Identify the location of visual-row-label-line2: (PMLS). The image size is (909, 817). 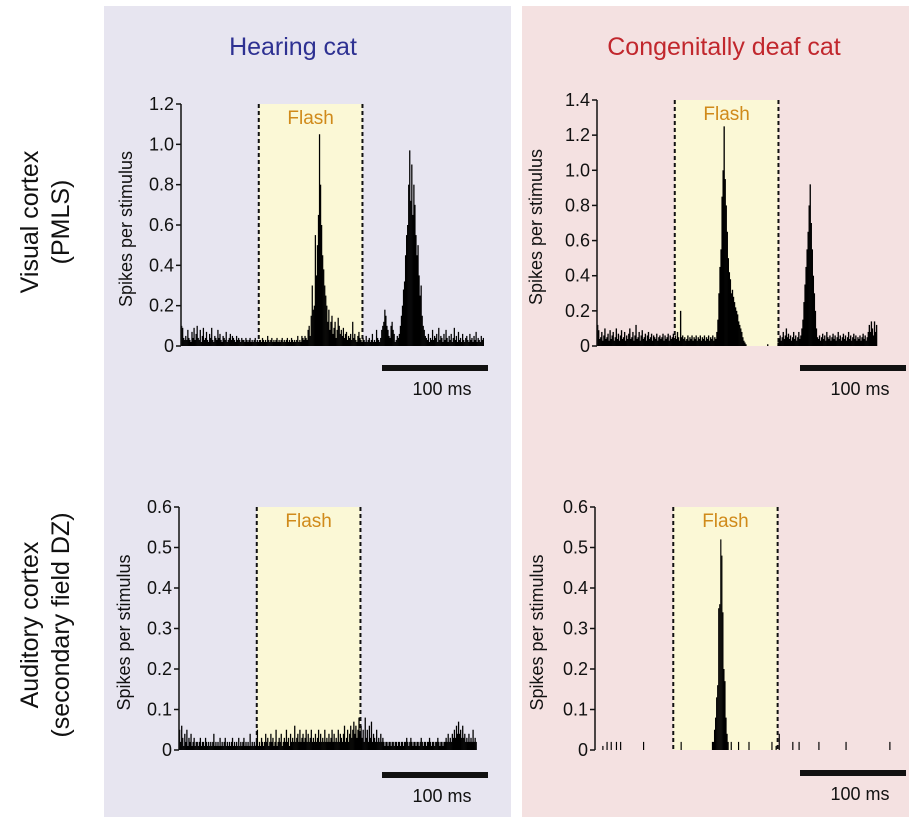
(61, 222).